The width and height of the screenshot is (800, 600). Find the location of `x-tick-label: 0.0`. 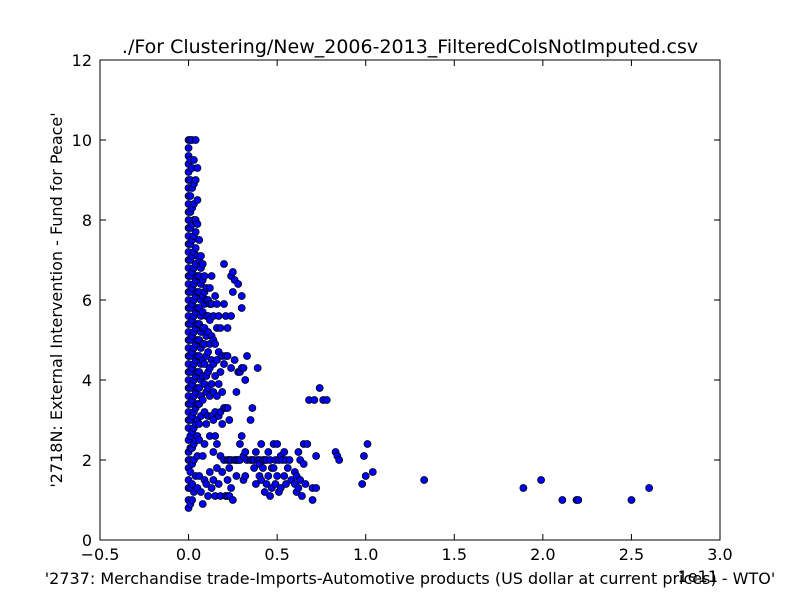

x-tick-label: 0.0 is located at coordinates (188, 554).